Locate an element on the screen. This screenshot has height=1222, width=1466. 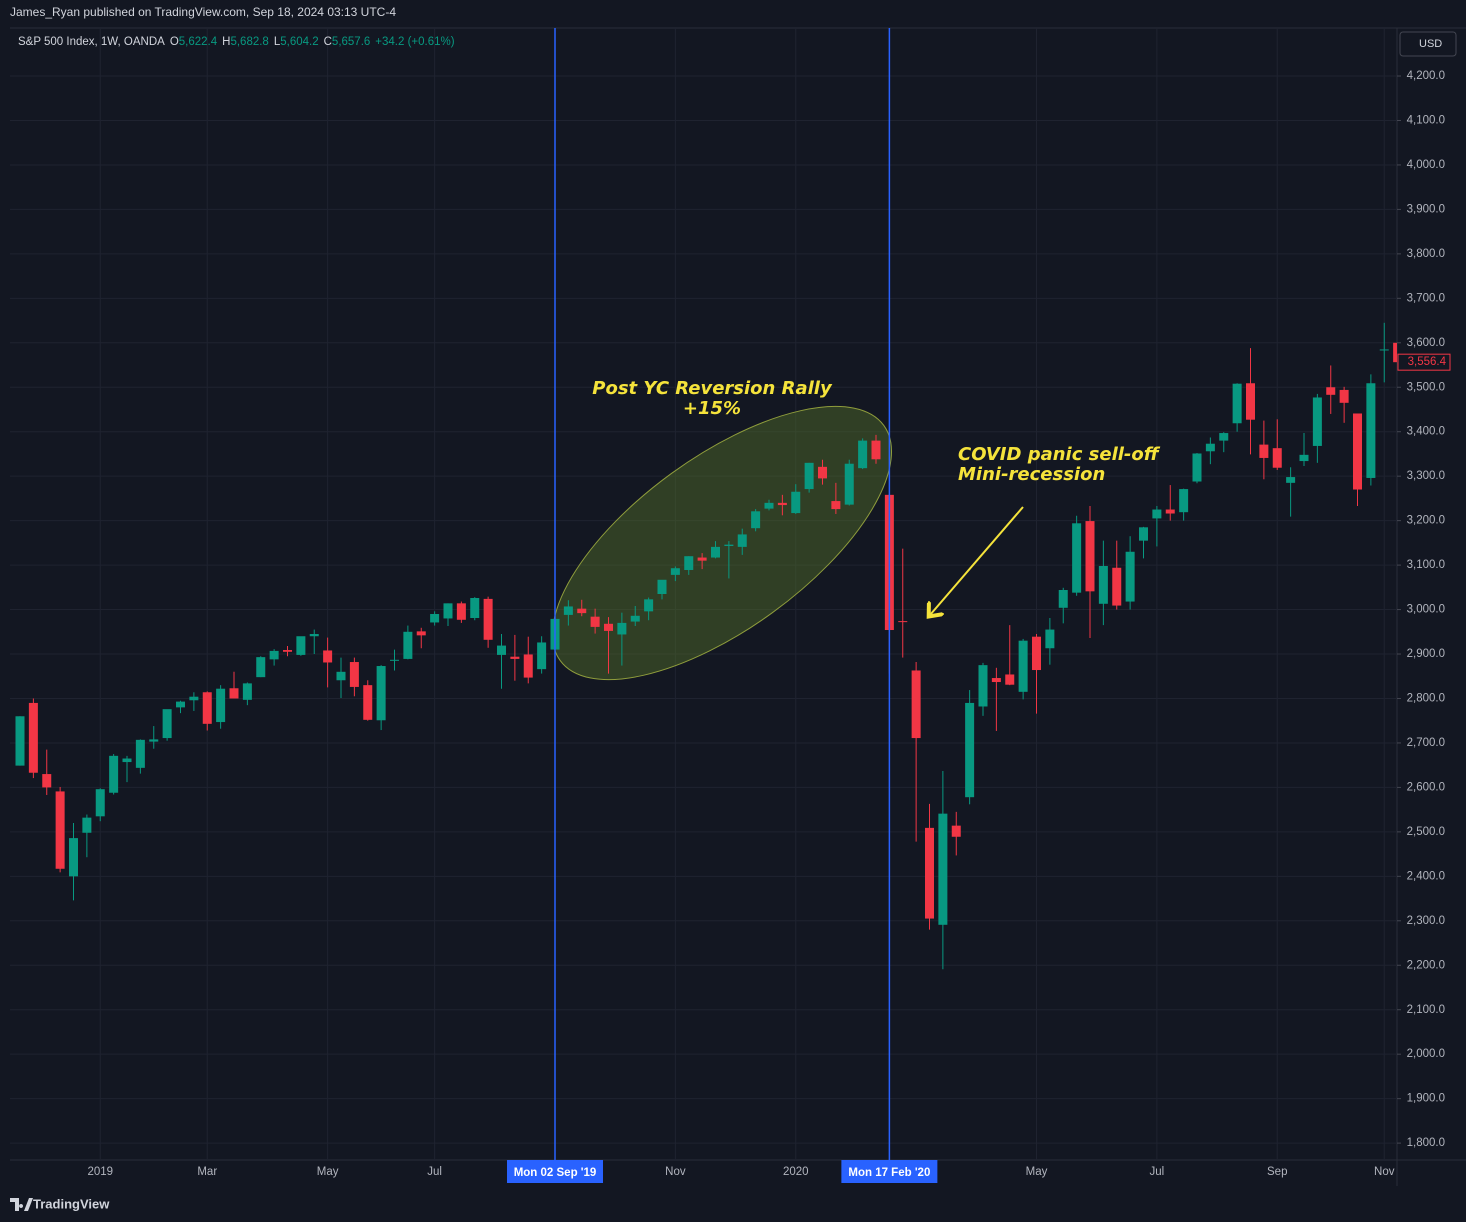
y-tick-label: 2,700.0 is located at coordinates (1426, 743).